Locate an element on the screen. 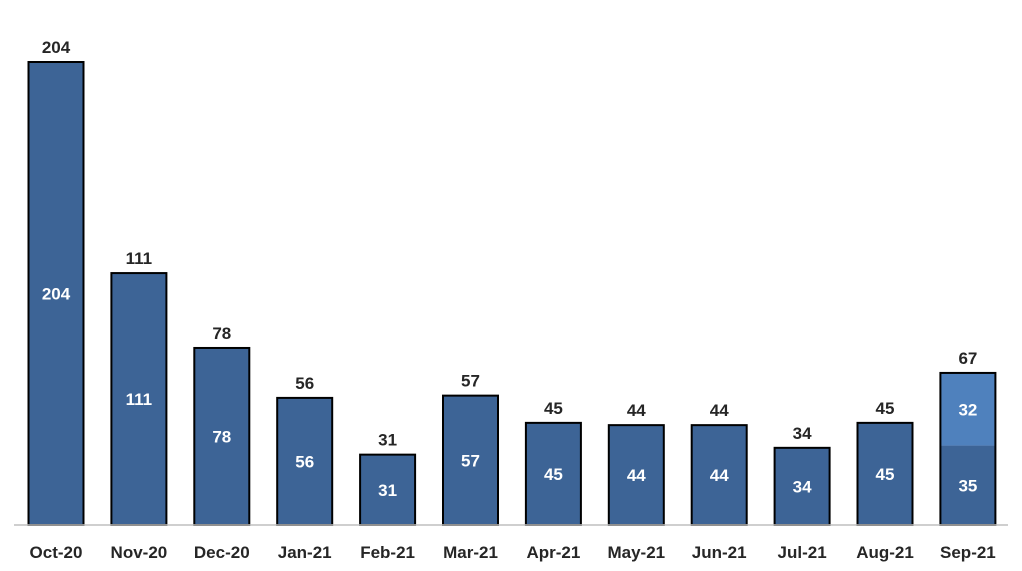 The height and width of the screenshot is (571, 1022). bar-nov-20-s1 is located at coordinates (139, 399).